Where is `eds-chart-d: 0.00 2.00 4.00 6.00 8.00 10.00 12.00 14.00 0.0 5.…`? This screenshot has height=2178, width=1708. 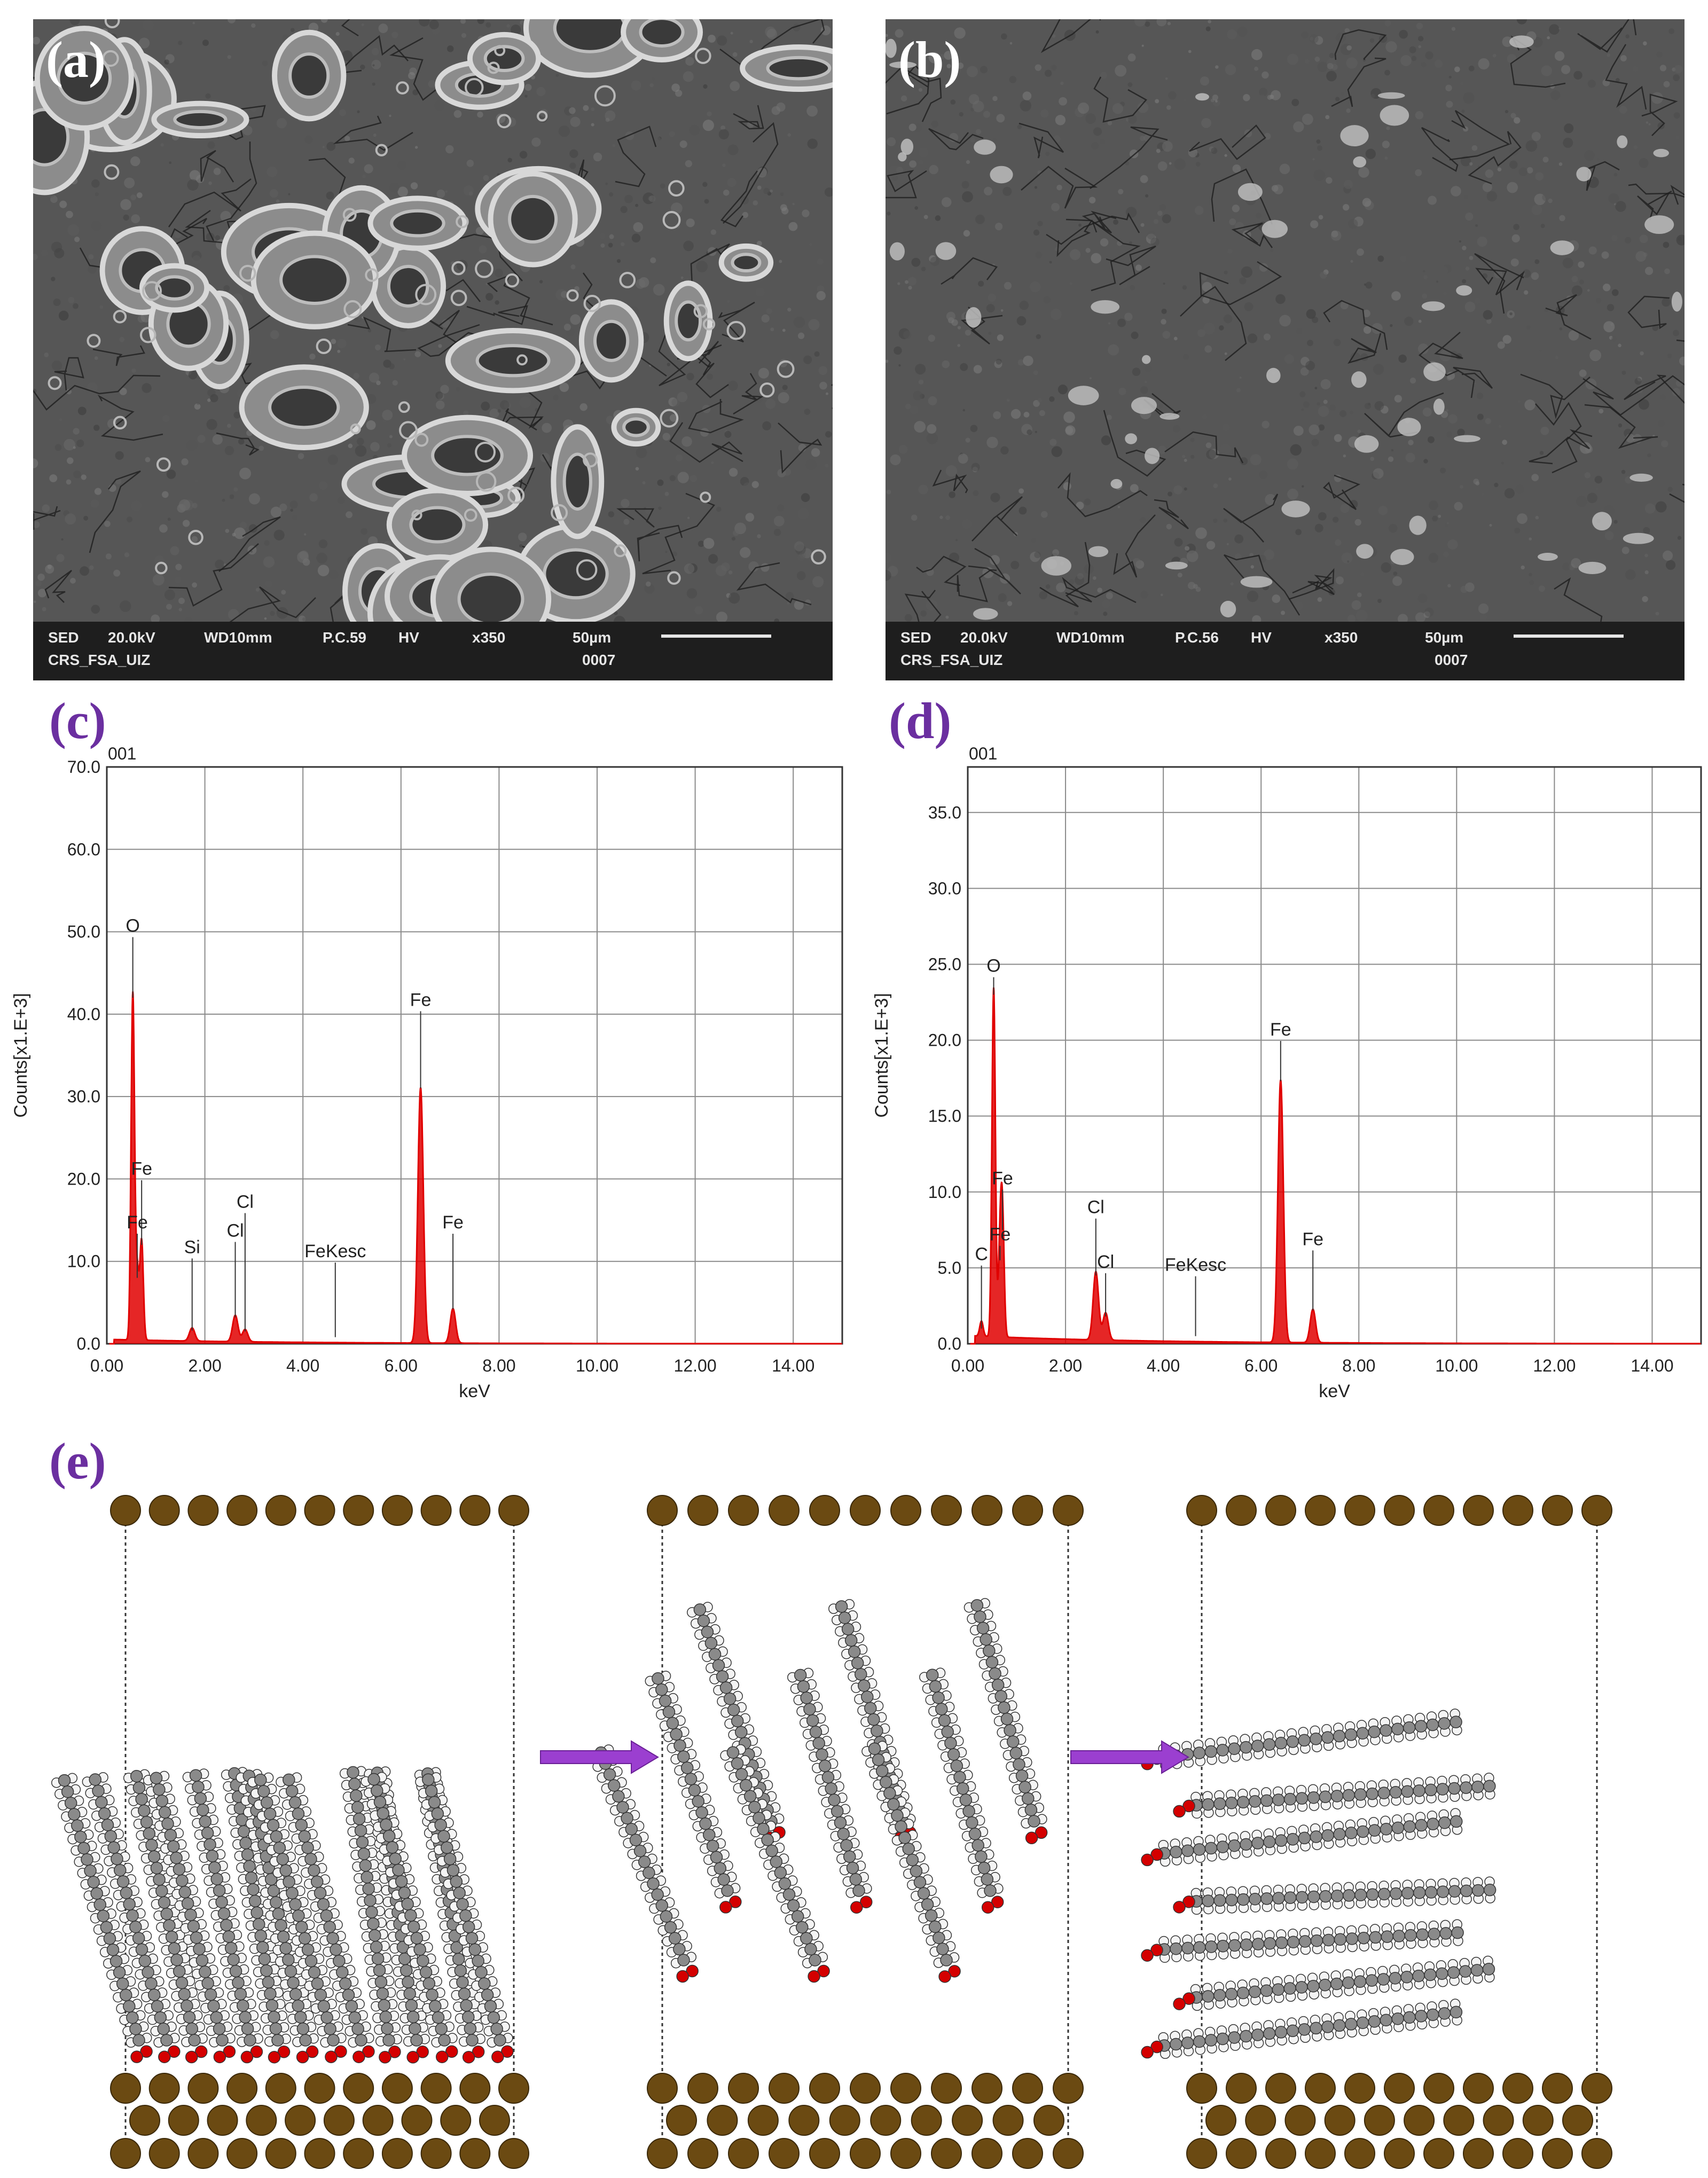 eds-chart-d: 0.00 2.00 4.00 6.00 8.00 10.00 12.00 14.00 0.0 5.… is located at coordinates (1287, 1072).